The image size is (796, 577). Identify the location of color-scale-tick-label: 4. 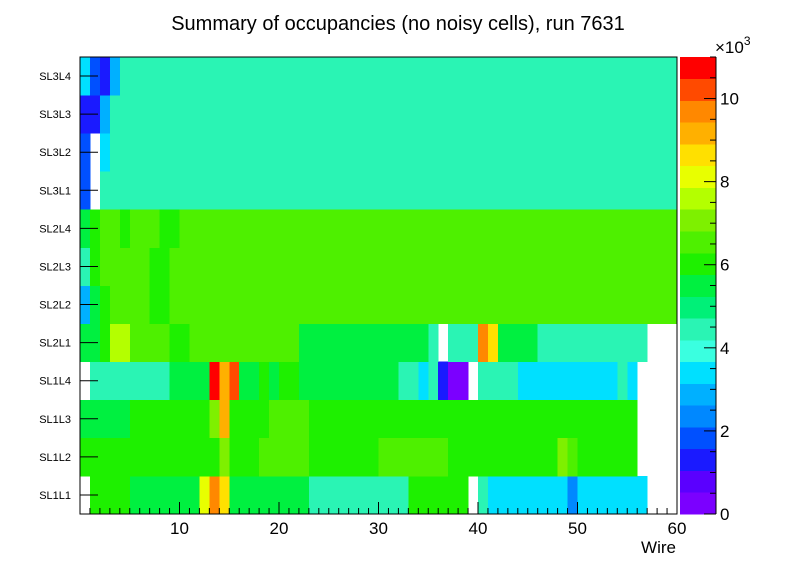
(724, 348).